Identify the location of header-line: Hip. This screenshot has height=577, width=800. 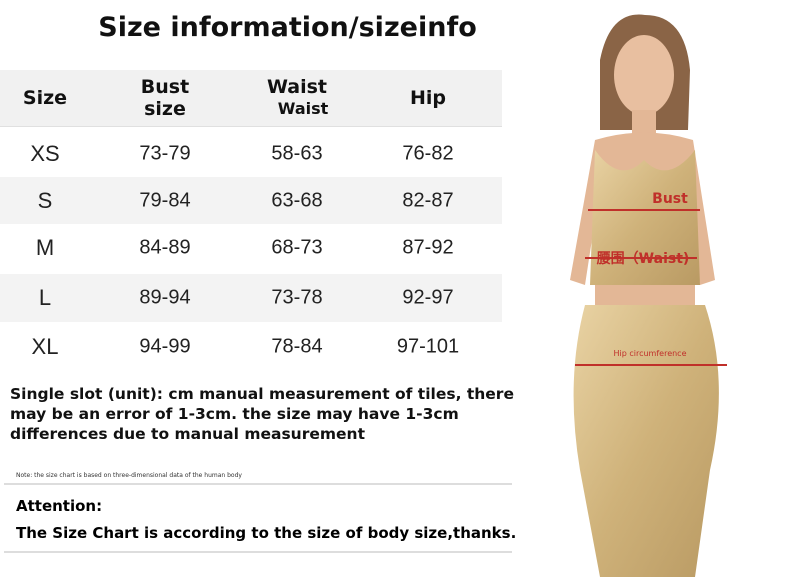
(428, 98).